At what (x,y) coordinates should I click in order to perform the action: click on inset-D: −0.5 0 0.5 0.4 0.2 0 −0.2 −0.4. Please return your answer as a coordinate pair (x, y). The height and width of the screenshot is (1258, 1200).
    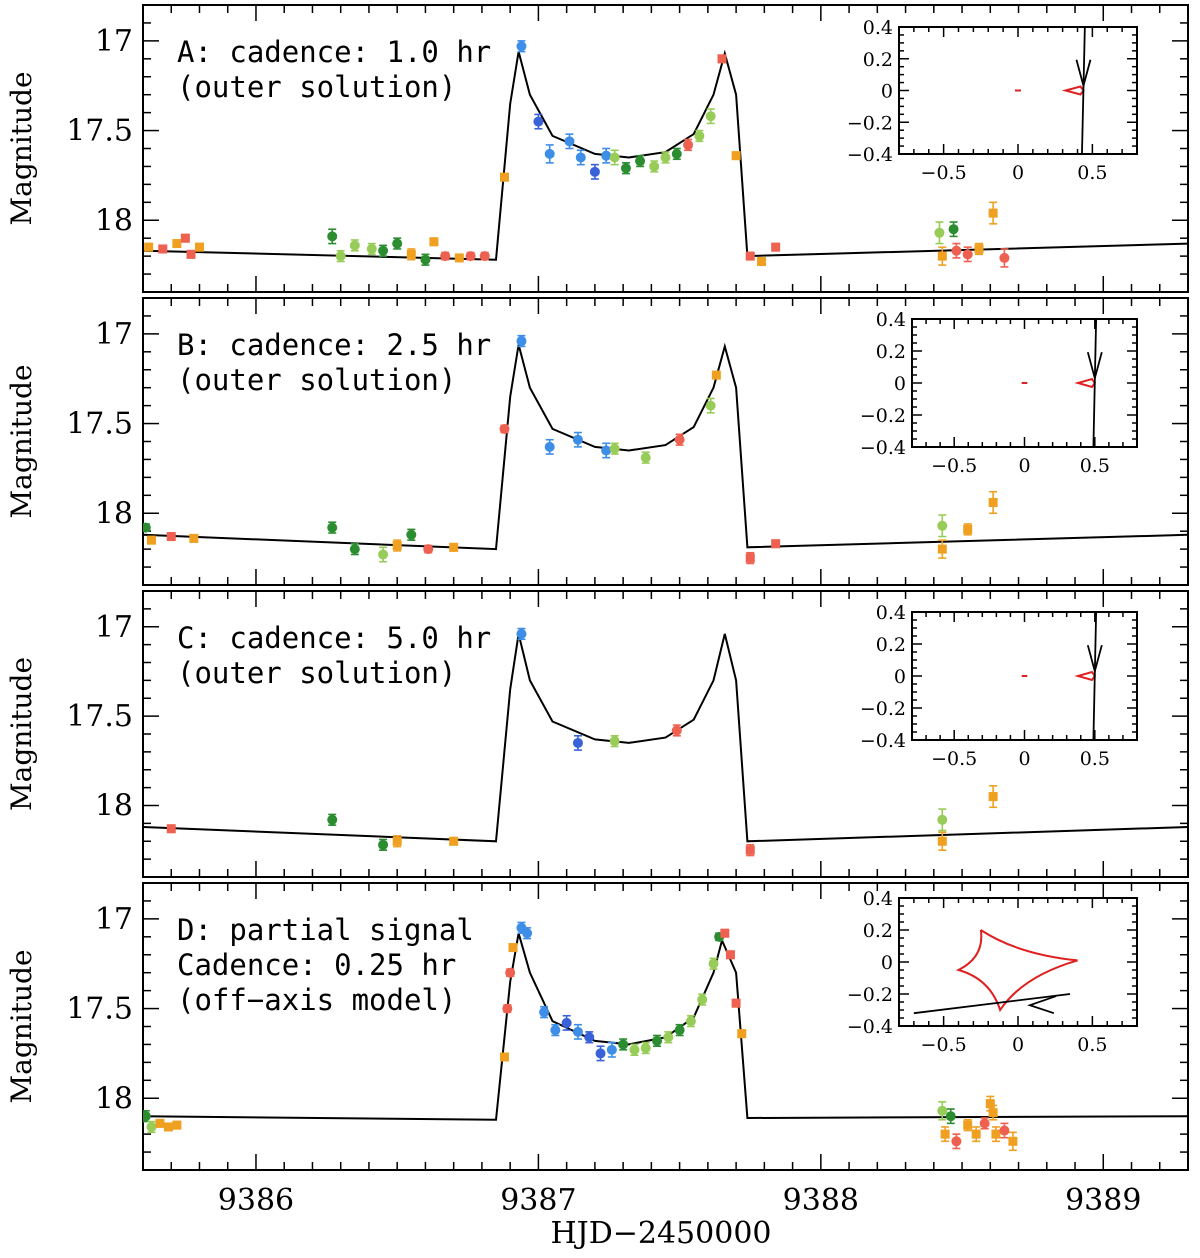
    Looking at the image, I should click on (992, 972).